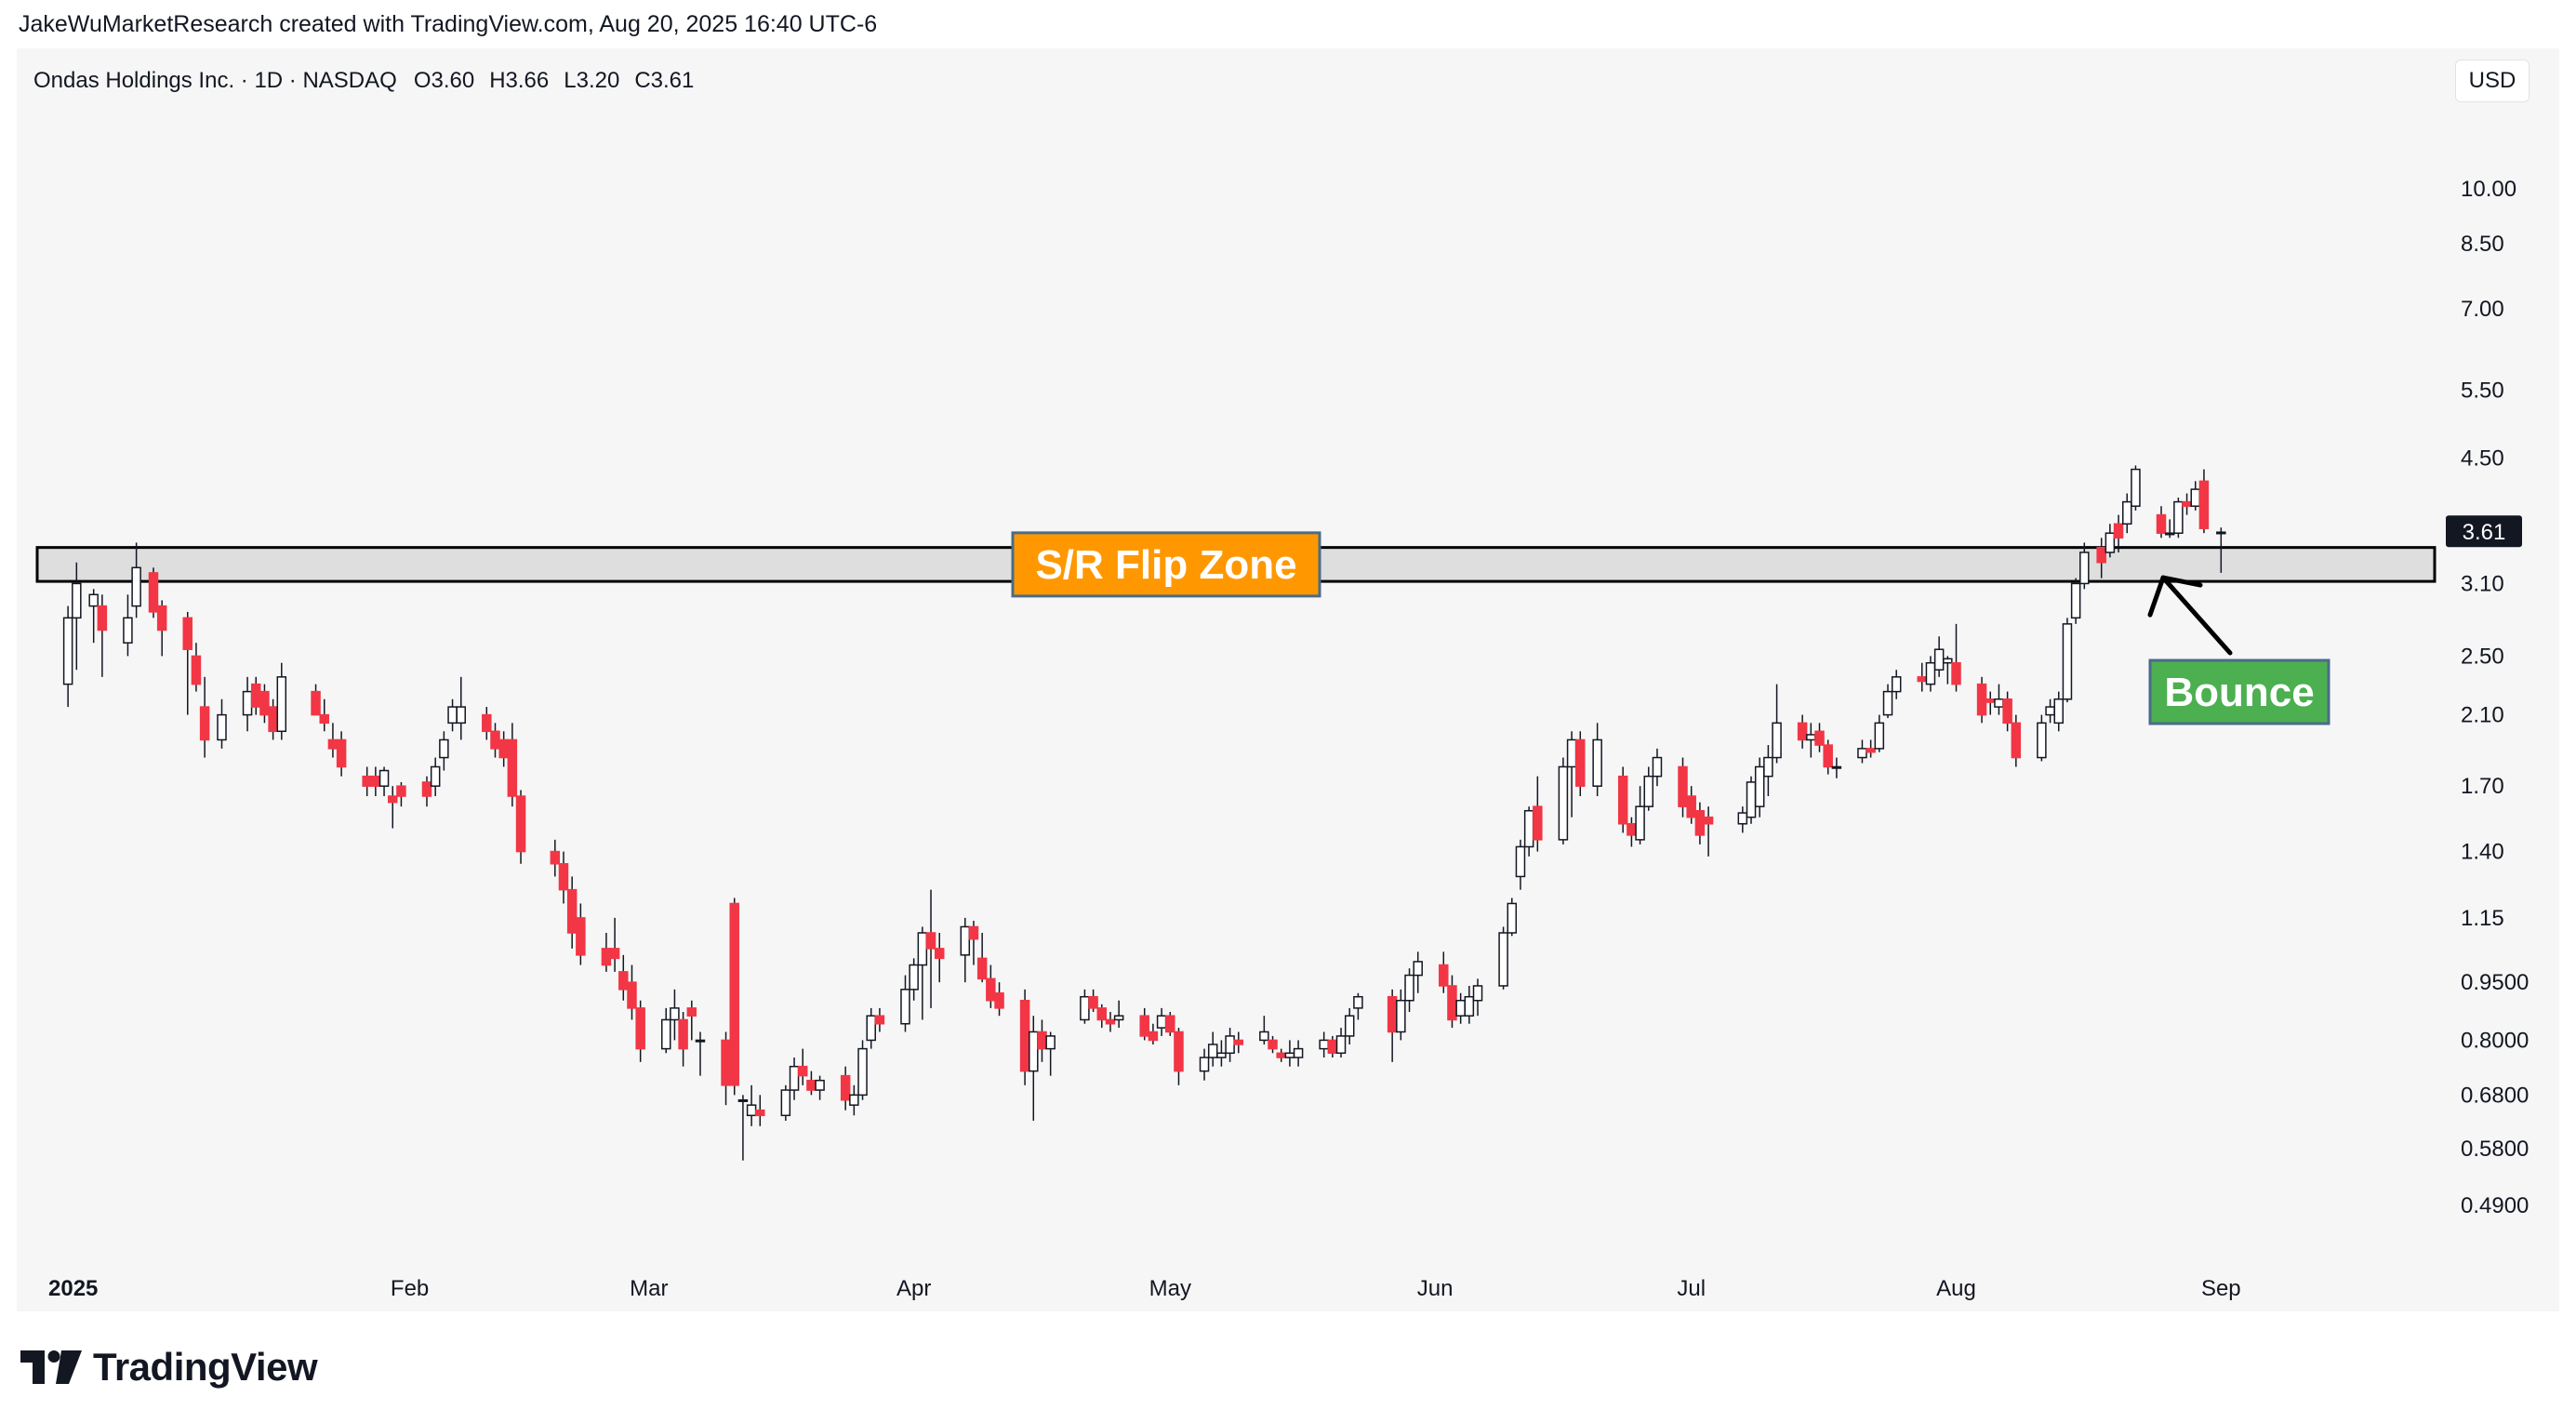  I want to click on ohlc-open: O3.60, so click(444, 81).